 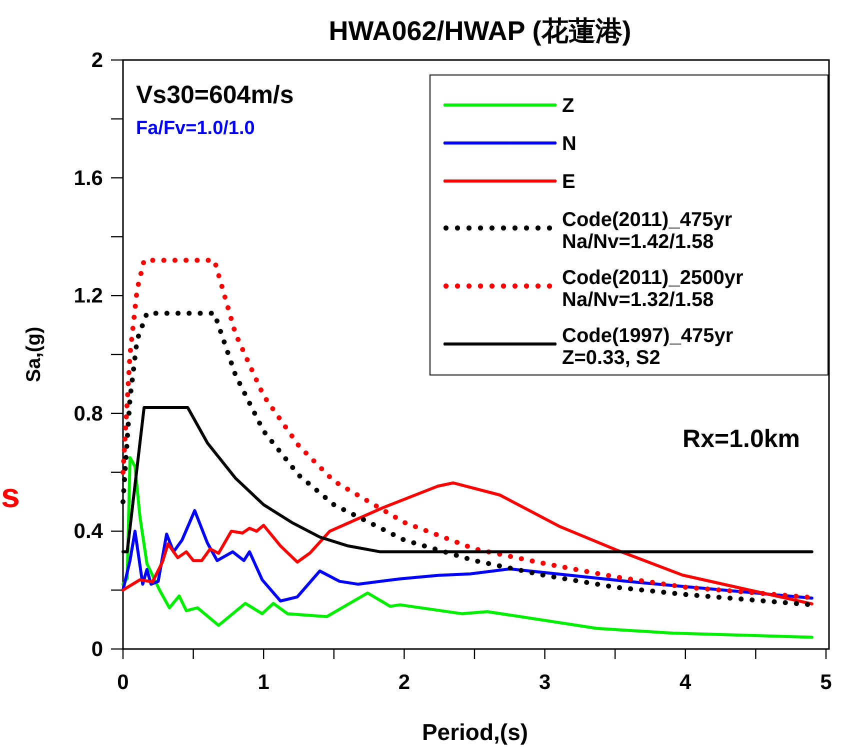 I want to click on annotation: Fa/Fv=1.0/1.0, so click(x=195, y=128).